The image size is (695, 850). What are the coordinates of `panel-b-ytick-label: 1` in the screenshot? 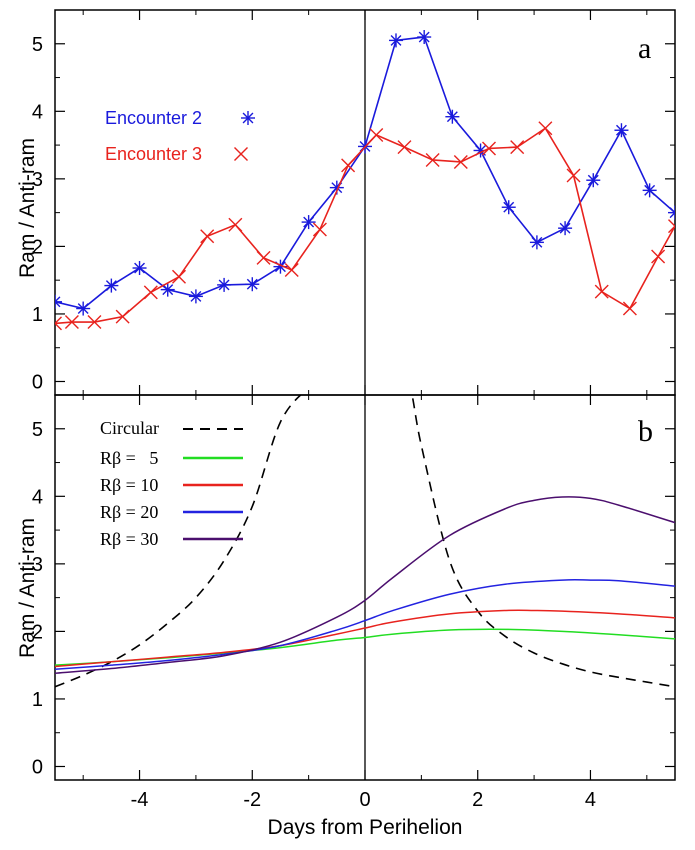 It's located at (37, 700).